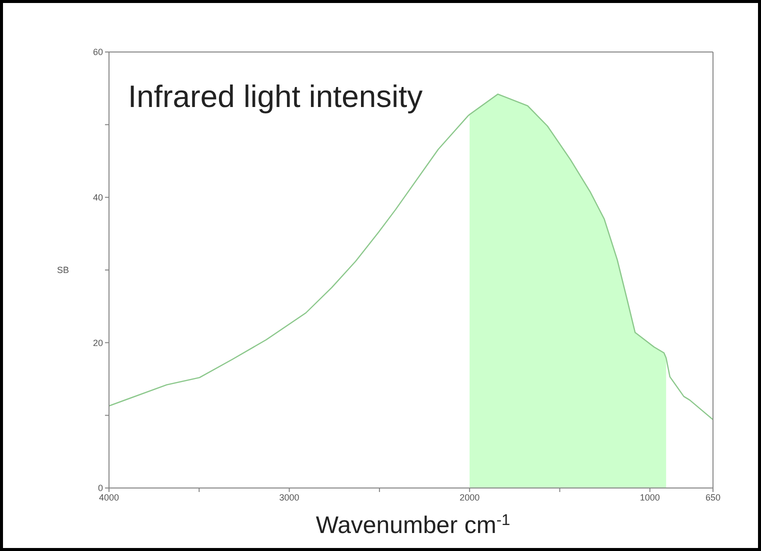 This screenshot has width=761, height=551. Describe the element at coordinates (650, 497) in the screenshot. I see `x-tick-label: 1000` at that location.